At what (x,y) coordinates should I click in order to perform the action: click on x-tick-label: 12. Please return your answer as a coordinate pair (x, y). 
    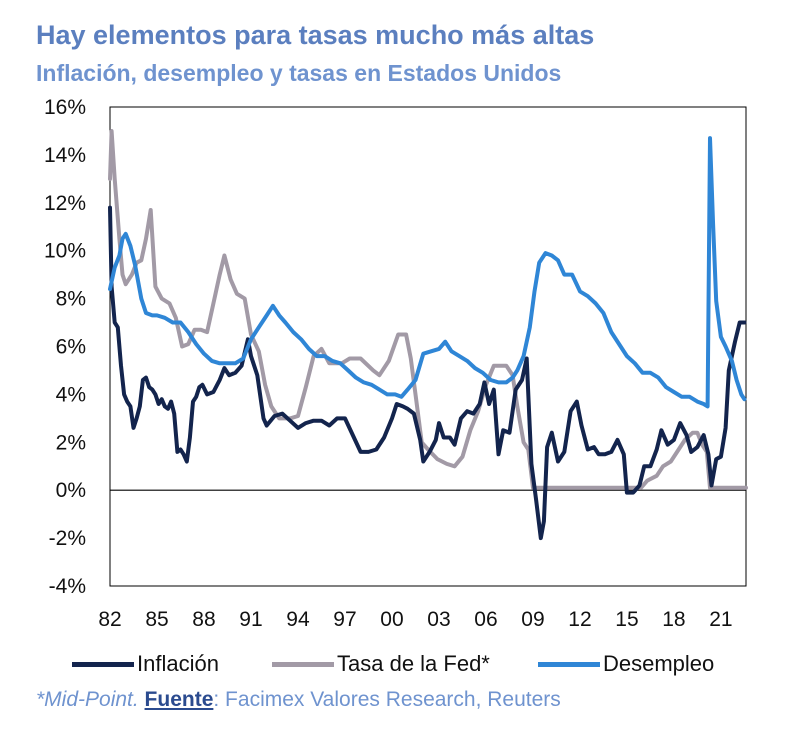
    Looking at the image, I should click on (579, 619).